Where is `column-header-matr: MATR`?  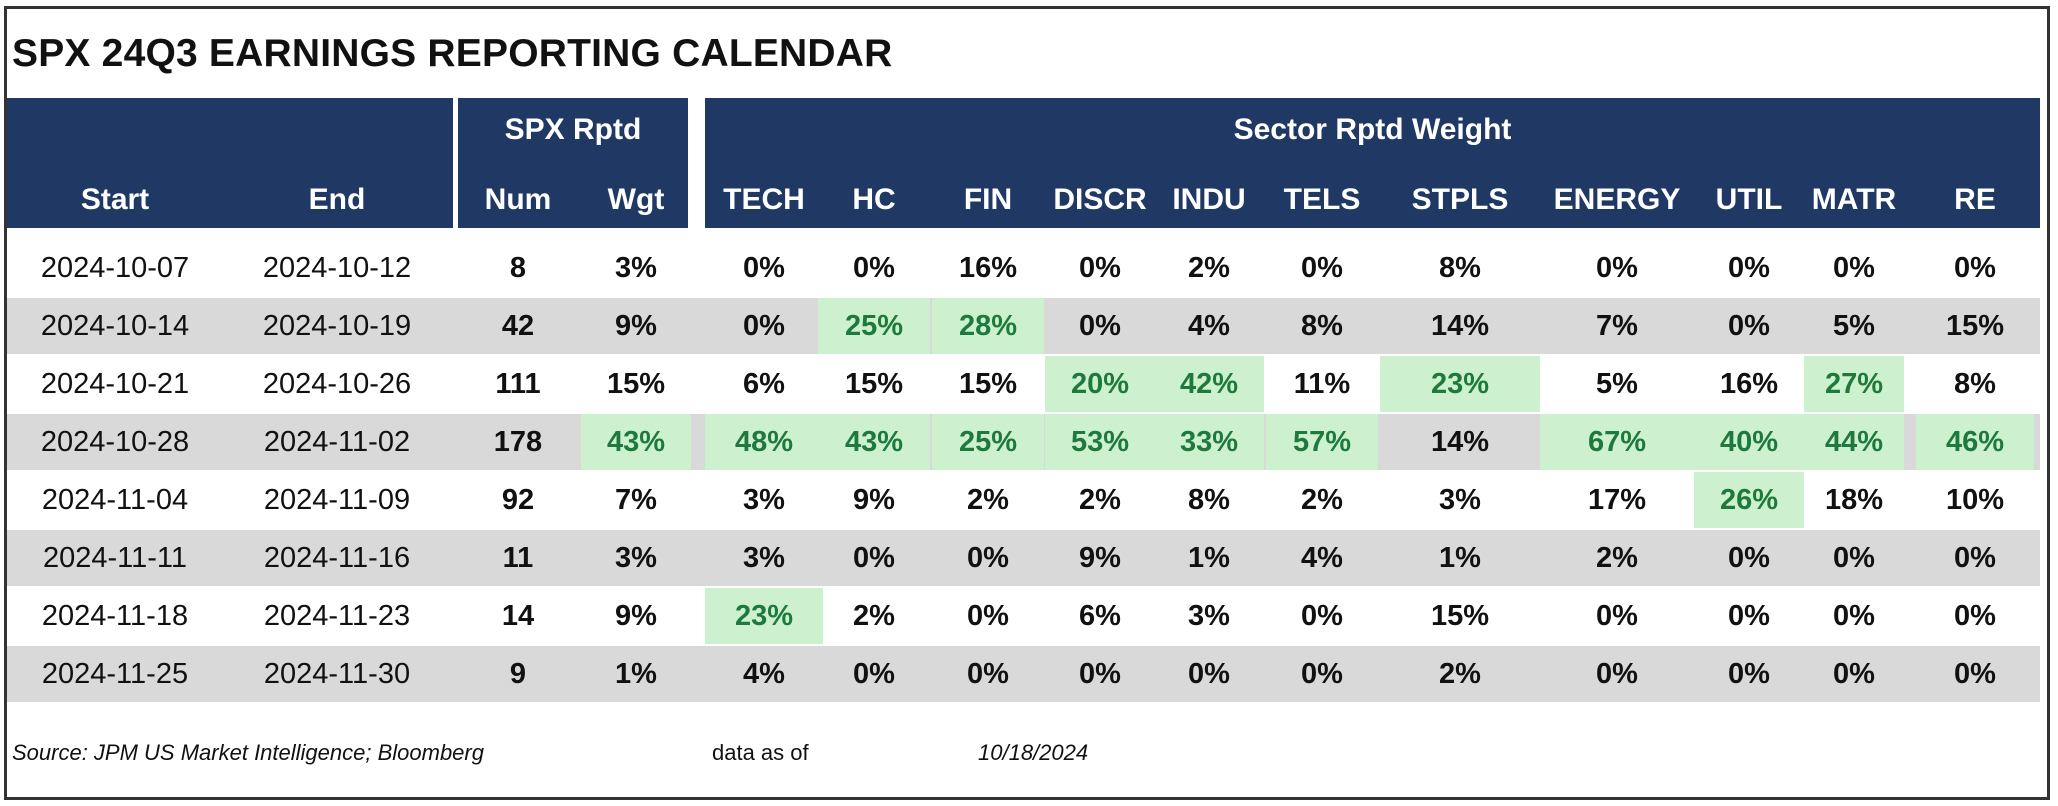 column-header-matr: MATR is located at coordinates (1854, 199).